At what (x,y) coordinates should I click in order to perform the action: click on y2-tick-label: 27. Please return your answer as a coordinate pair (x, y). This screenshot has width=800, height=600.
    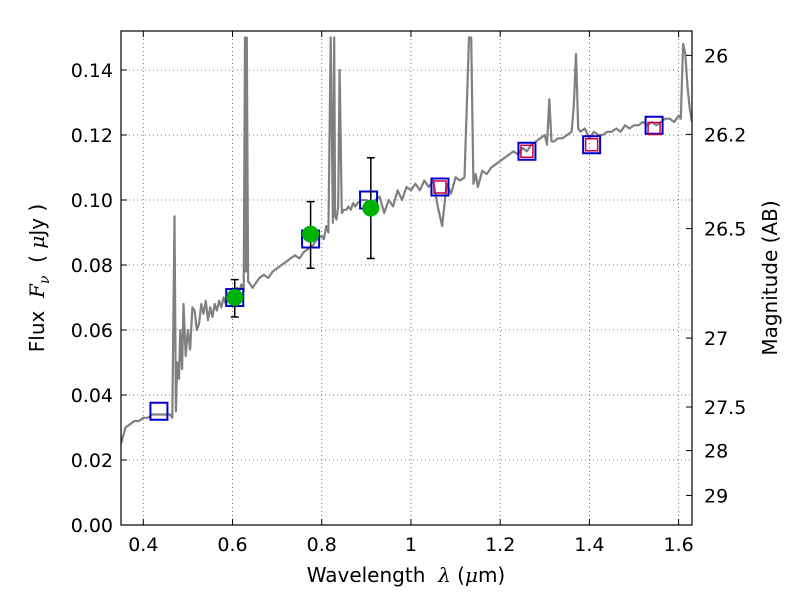
    Looking at the image, I should click on (716, 339).